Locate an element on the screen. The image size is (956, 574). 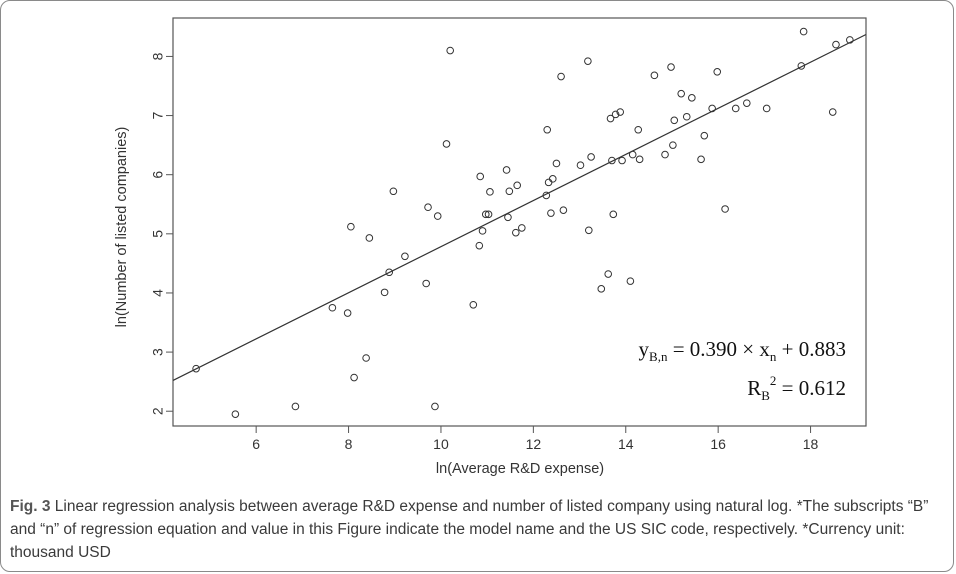
y-tick-label: 2 is located at coordinates (158, 411).